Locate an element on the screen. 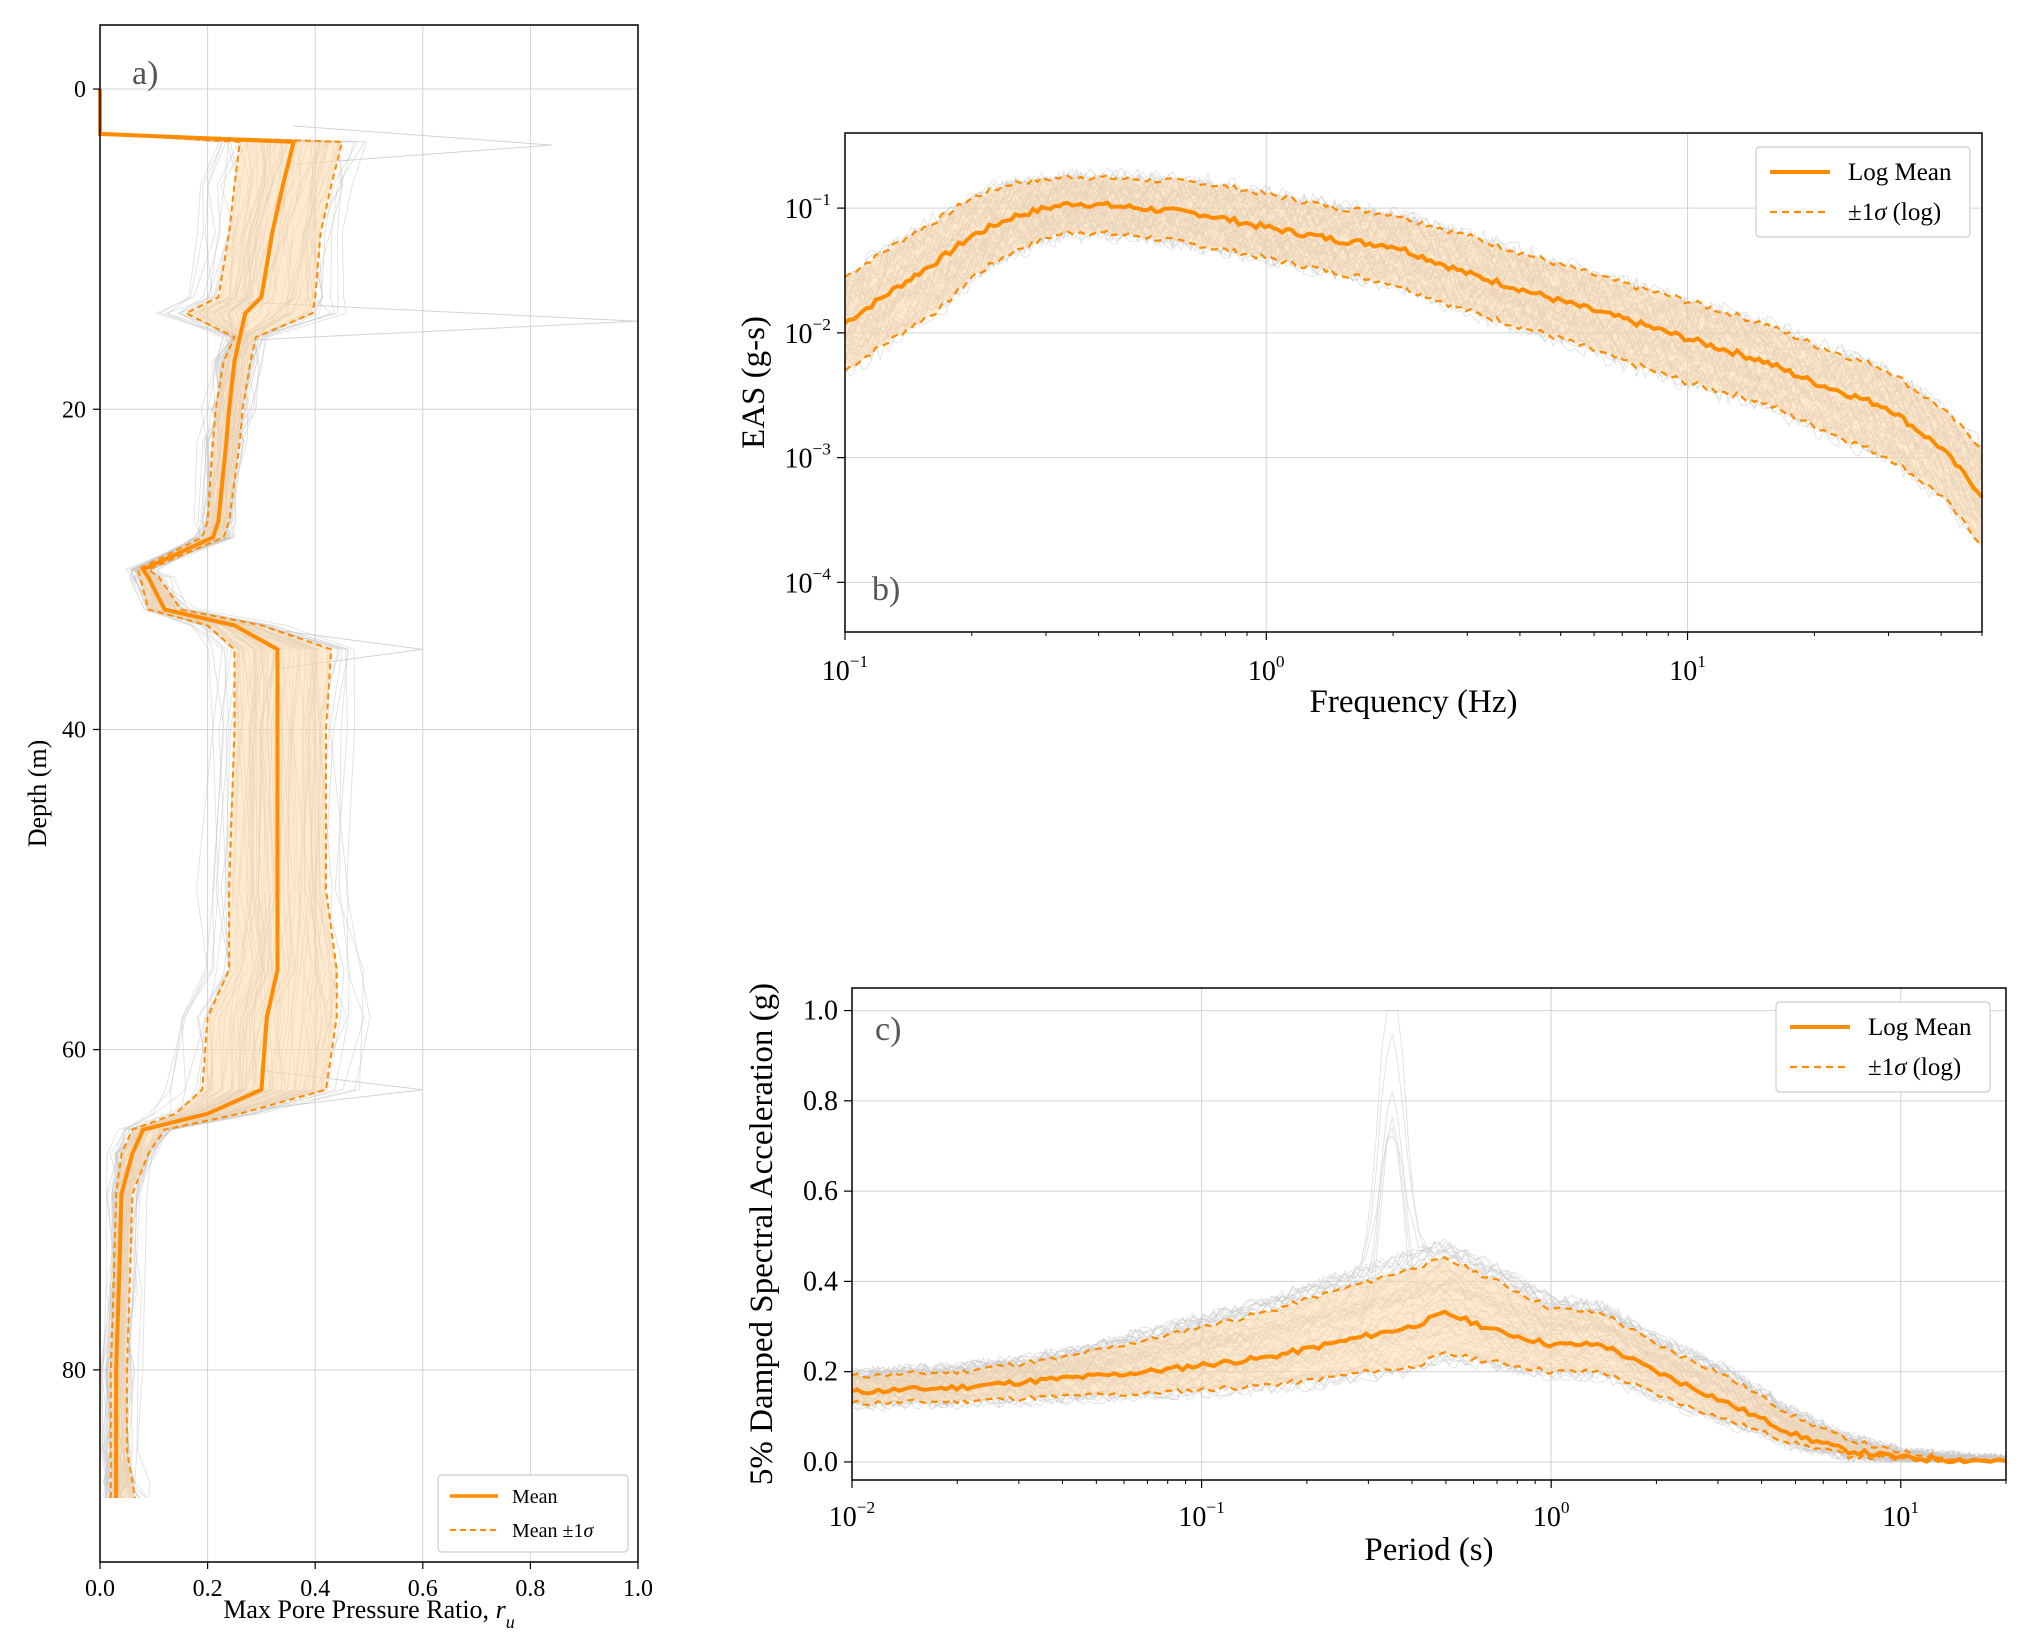 Image resolution: width=2034 pixels, height=1650 pixels. panel-c-x-tick-label: 10⁻² is located at coordinates (852, 1515).